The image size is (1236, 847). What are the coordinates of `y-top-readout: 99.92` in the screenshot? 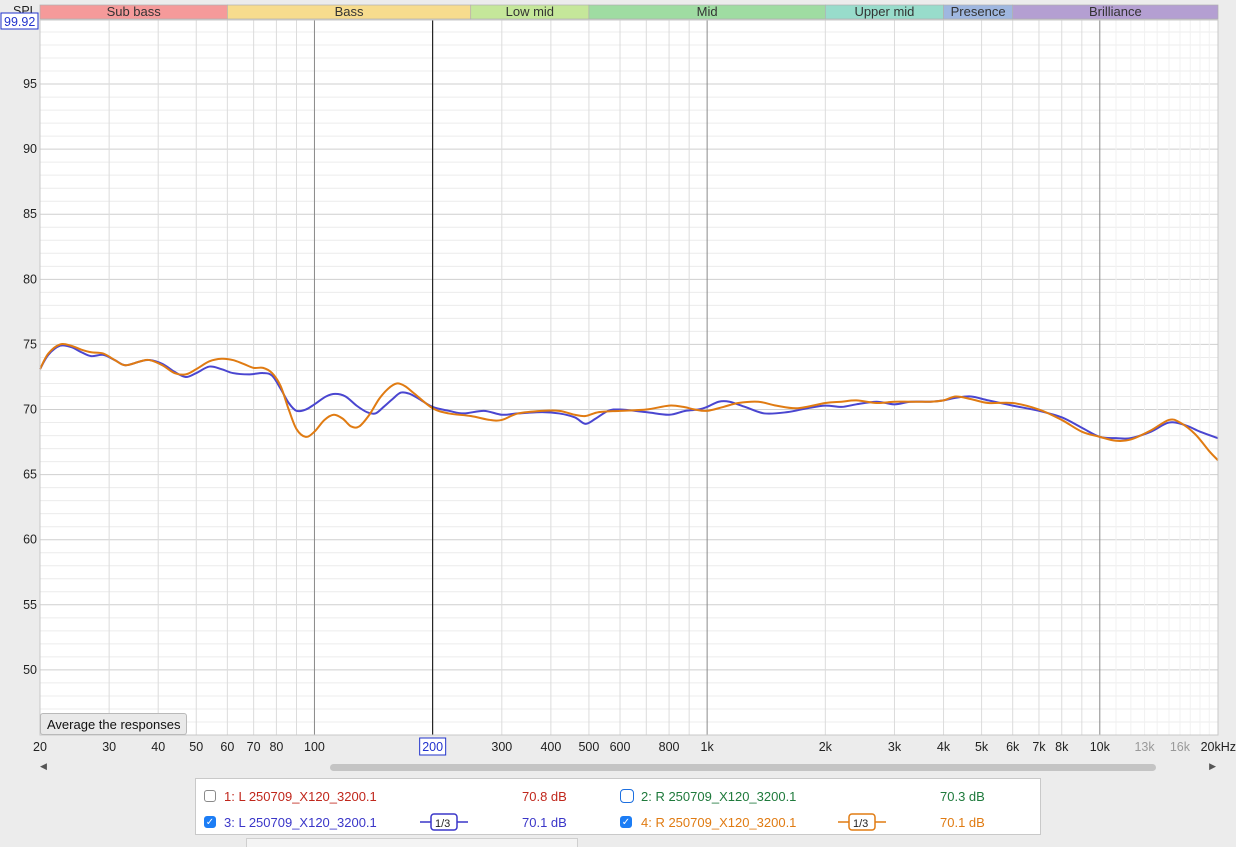 It's located at (19, 21).